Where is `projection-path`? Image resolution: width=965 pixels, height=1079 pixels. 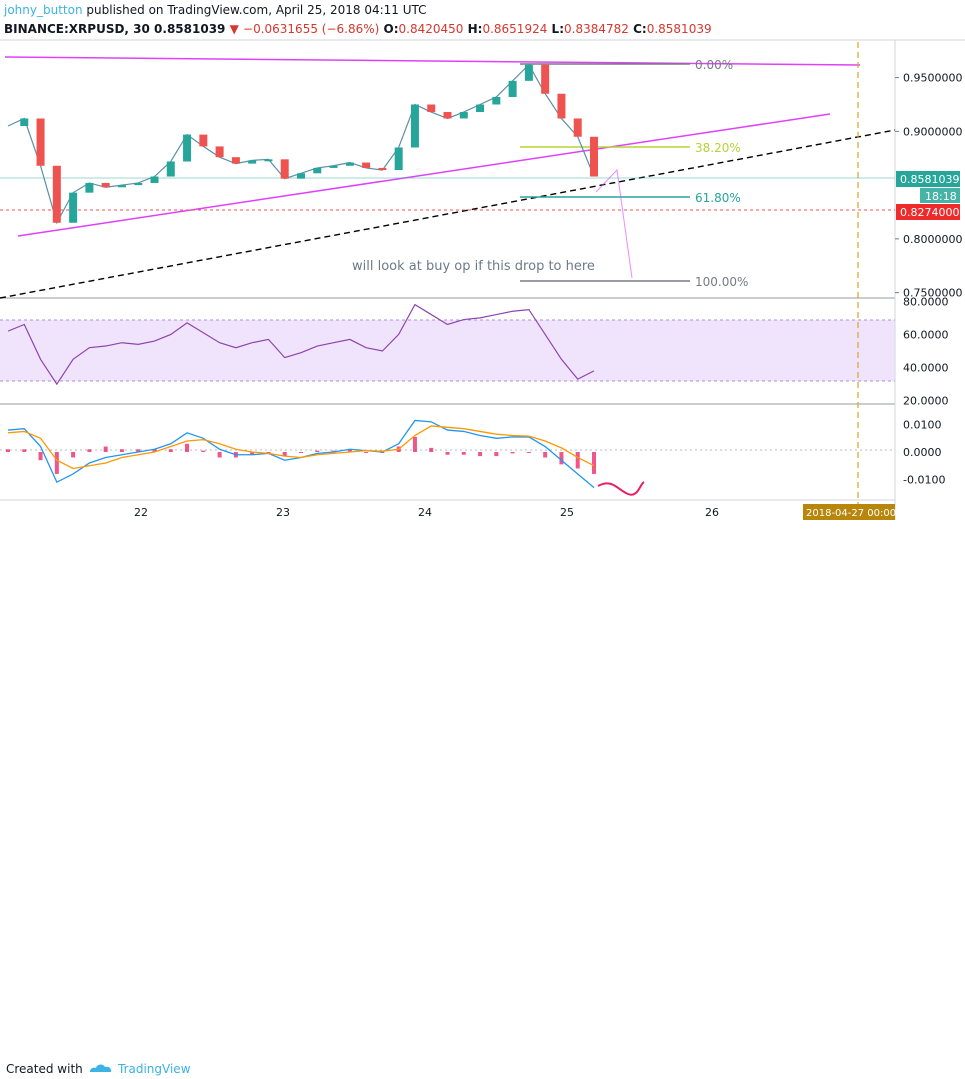
projection-path is located at coordinates (614, 223).